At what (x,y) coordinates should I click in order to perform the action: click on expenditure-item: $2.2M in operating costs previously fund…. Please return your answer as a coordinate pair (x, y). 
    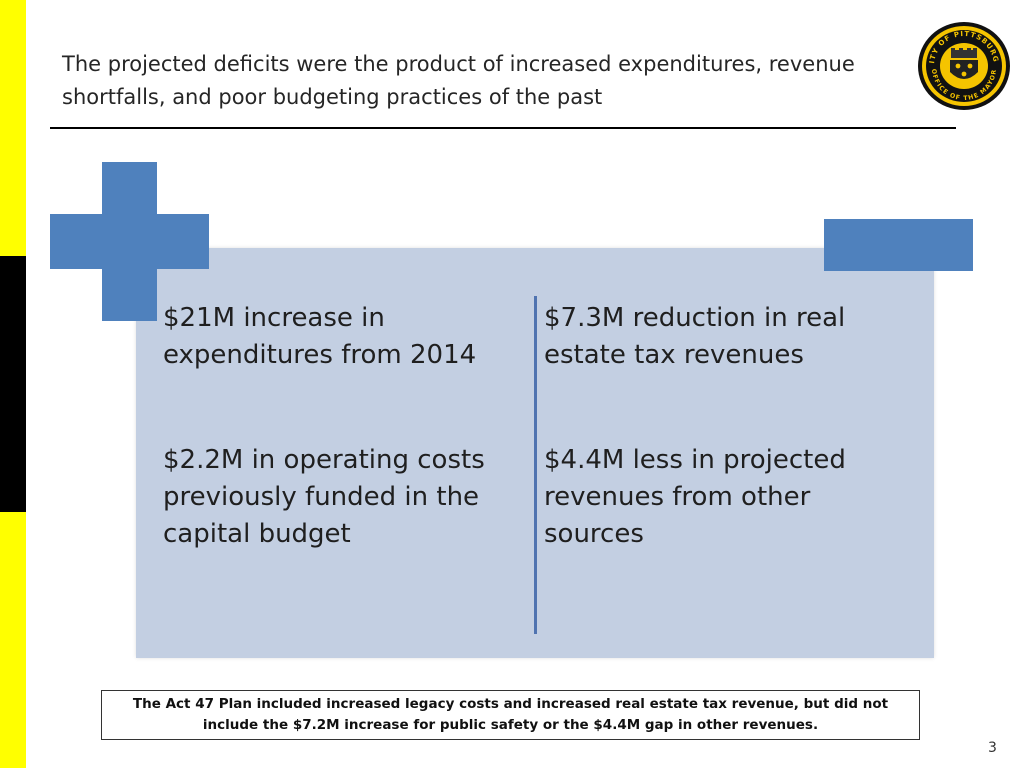
    Looking at the image, I should click on (324, 497).